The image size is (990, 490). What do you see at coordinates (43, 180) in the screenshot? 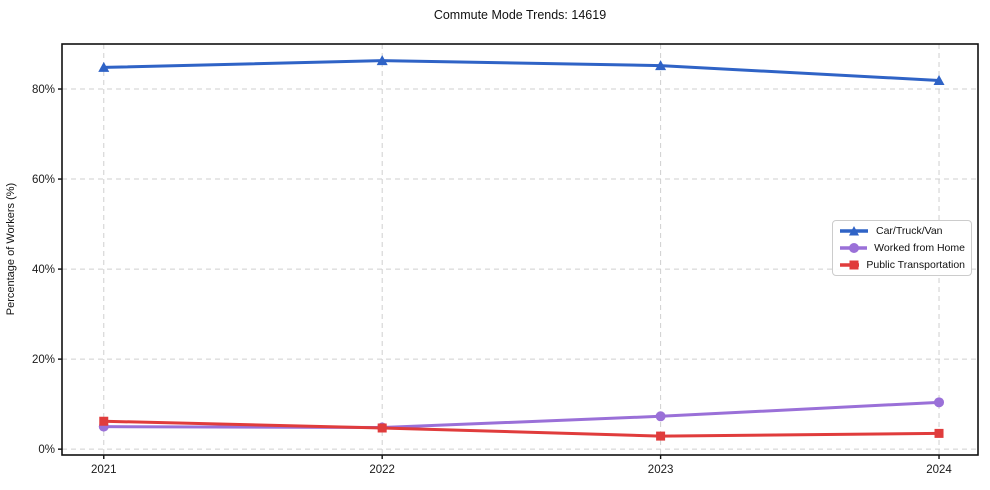
I see `y-tick-label: 60%` at bounding box center [43, 180].